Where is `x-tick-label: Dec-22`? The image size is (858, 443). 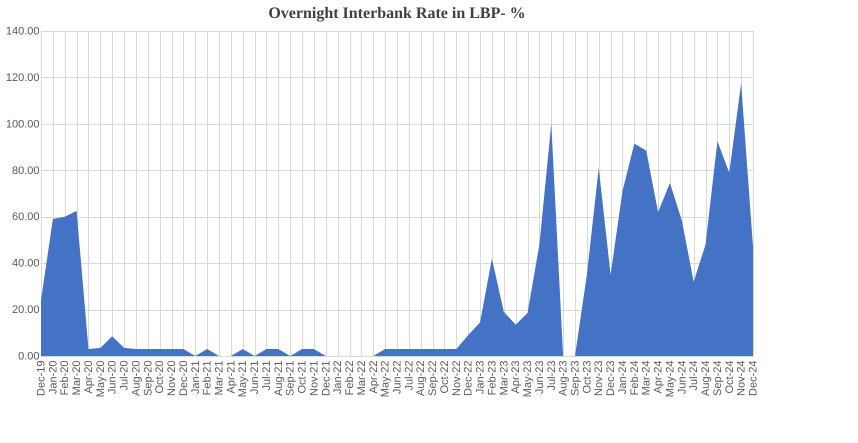
x-tick-label: Dec-22 is located at coordinates (468, 378).